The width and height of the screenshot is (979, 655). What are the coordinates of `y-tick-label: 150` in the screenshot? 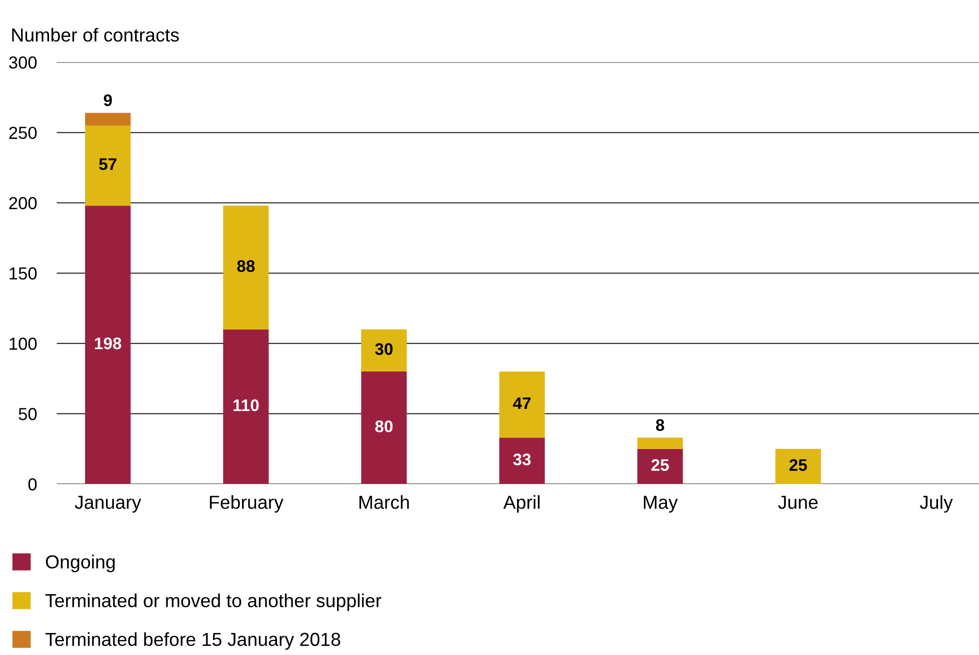 It's located at (23, 273).